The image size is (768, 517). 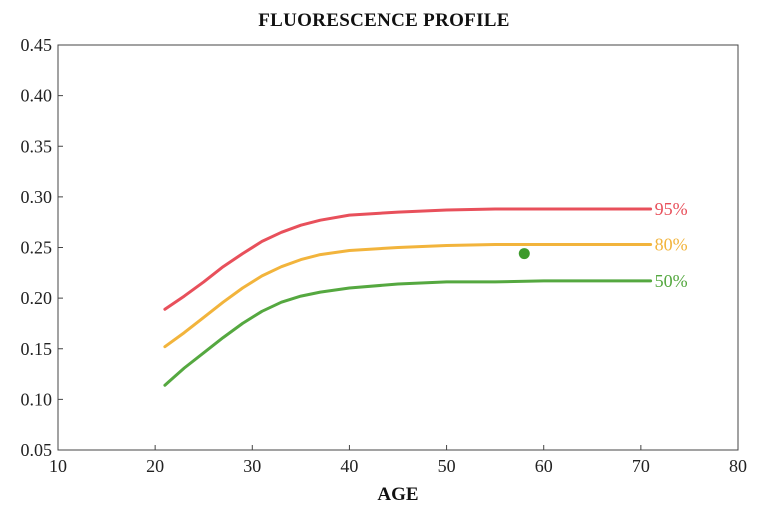 What do you see at coordinates (447, 466) in the screenshot?
I see `x-tick-label: 50` at bounding box center [447, 466].